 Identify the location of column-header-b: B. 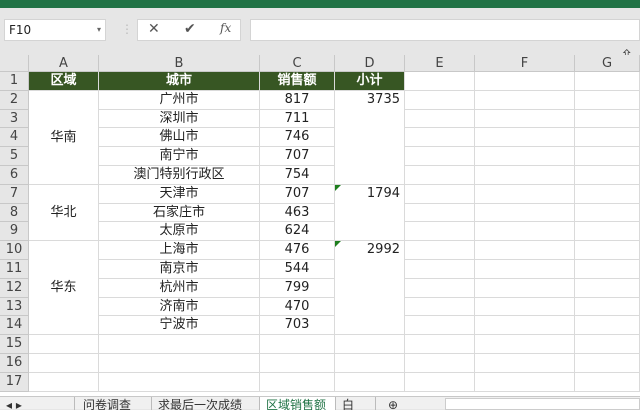
(179, 63).